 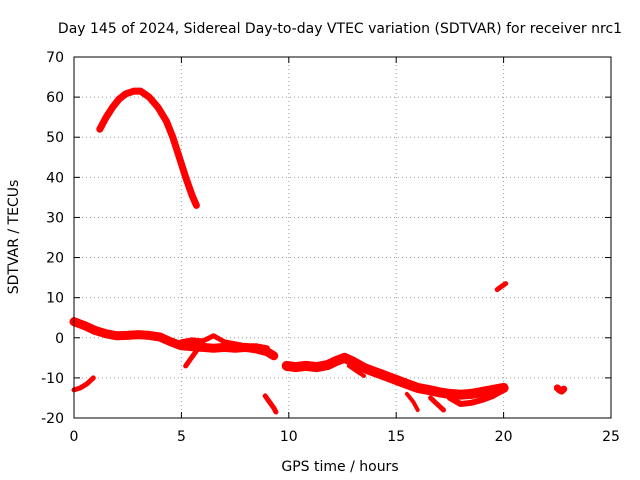 What do you see at coordinates (181, 437) in the screenshot?
I see `x-tick-label: 5` at bounding box center [181, 437].